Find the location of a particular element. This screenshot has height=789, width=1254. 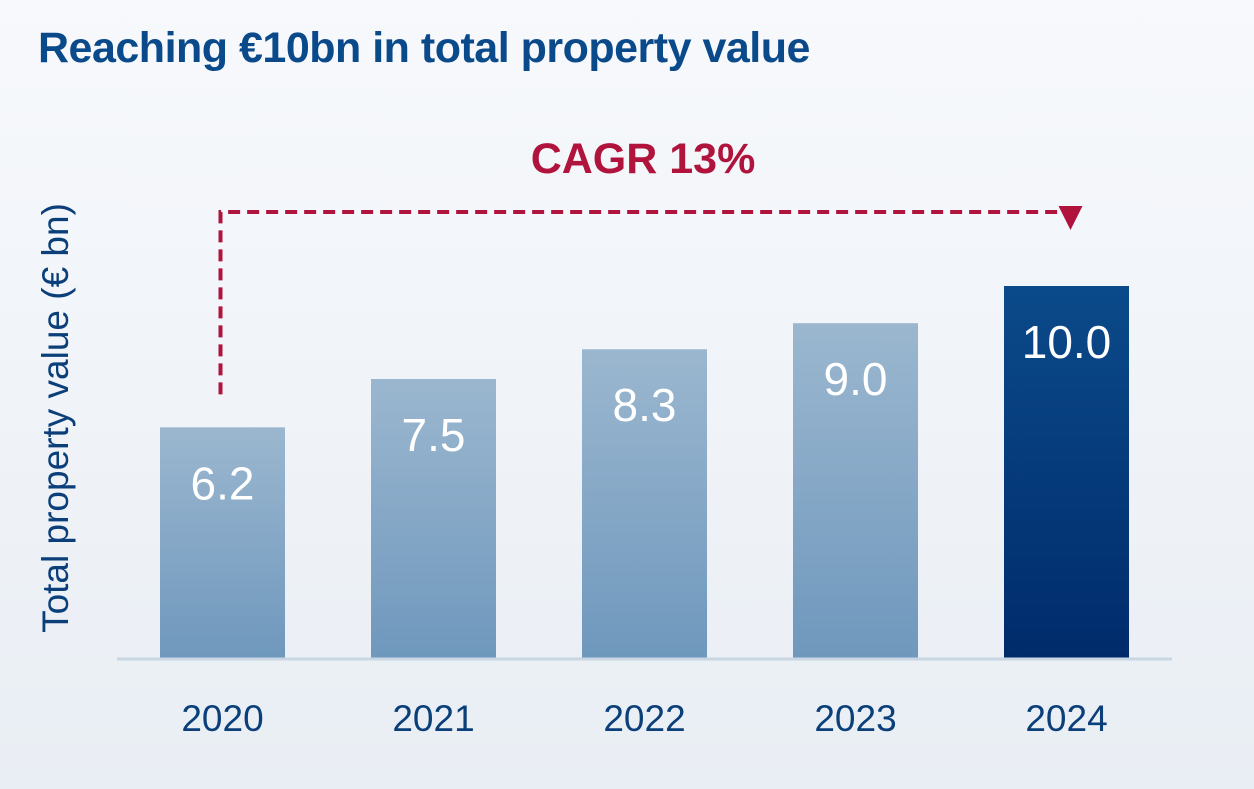

value-label-2022: 8.3 is located at coordinates (645, 405).